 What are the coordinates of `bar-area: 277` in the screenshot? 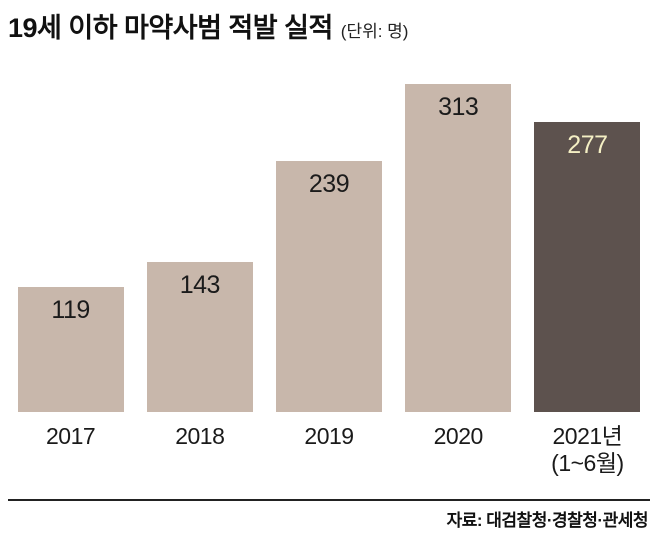 It's located at (587, 238).